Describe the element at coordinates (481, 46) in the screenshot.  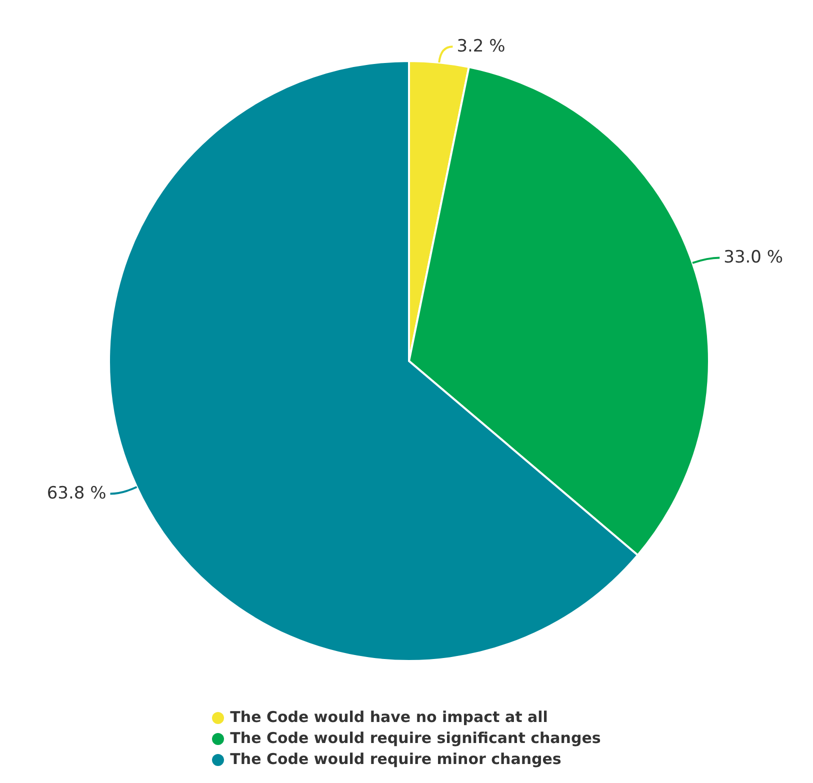
I see `data-label: 3.2 %` at that location.